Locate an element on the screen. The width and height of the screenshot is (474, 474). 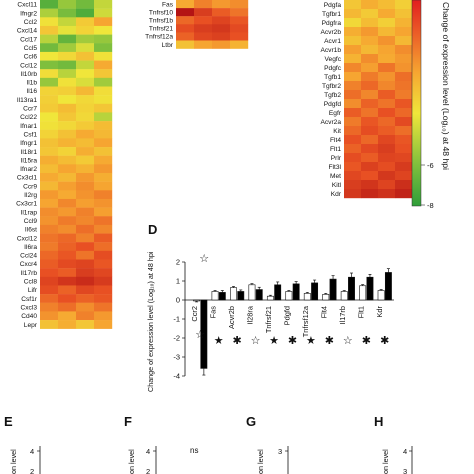
bar-chart-category-label: Flt4 is located at coordinates (323, 312).